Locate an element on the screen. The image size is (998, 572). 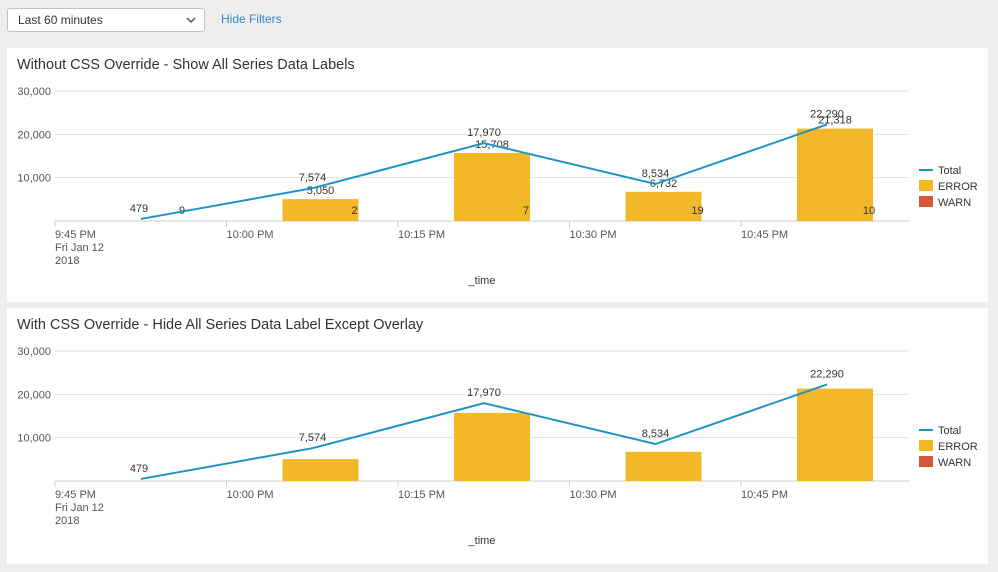
time-range-value: Last 60 minutes is located at coordinates (60, 20).